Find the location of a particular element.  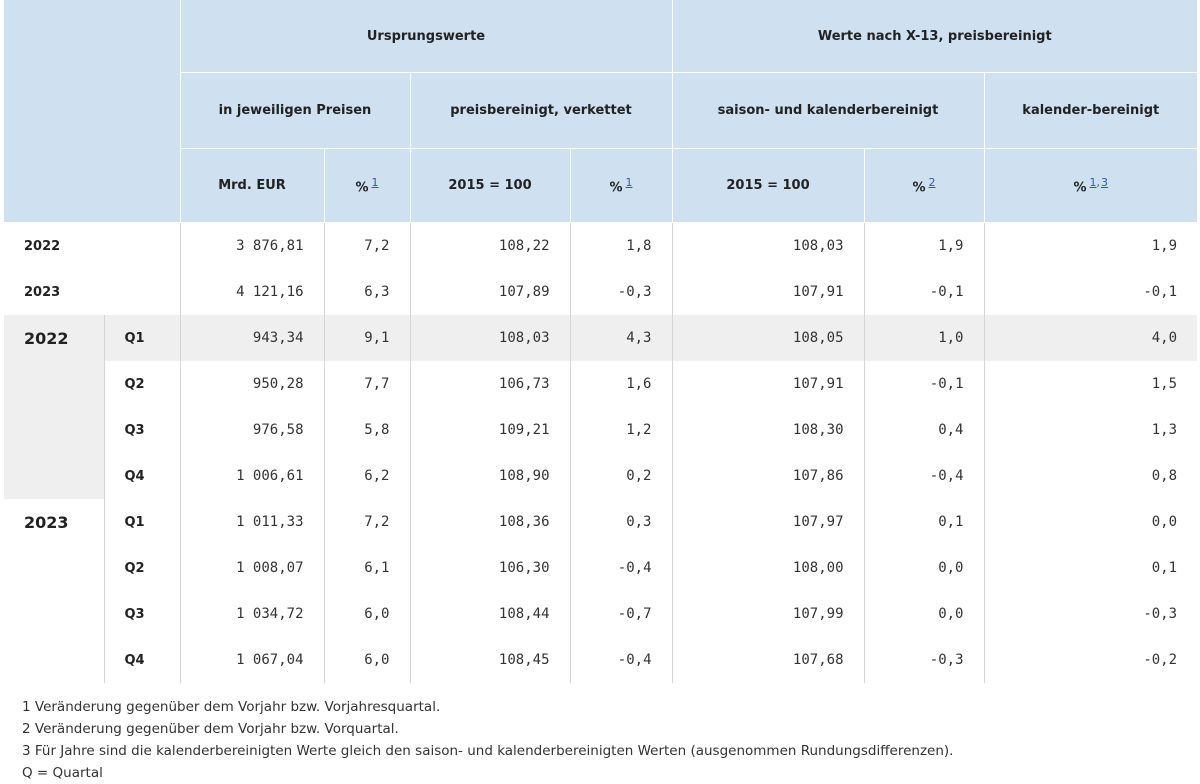

table-cell: 1 006,61 is located at coordinates (251, 476).